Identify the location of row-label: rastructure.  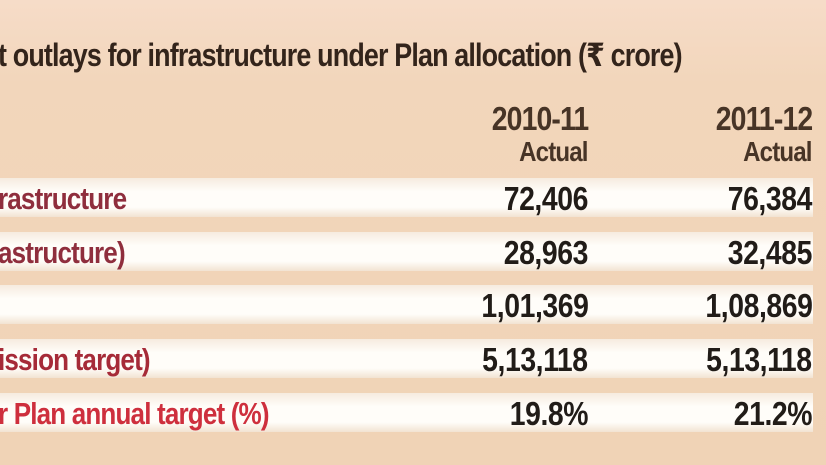
(63, 198).